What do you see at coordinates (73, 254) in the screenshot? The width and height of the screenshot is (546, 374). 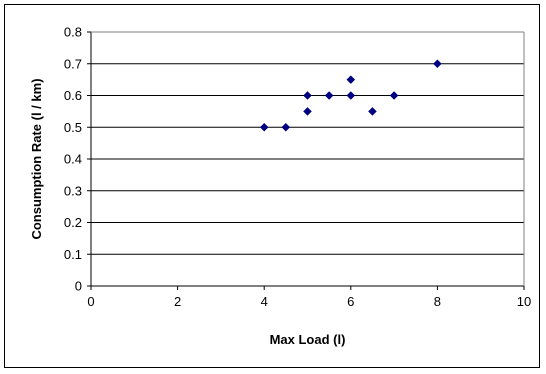 I see `y-tick-label: 0.1` at bounding box center [73, 254].